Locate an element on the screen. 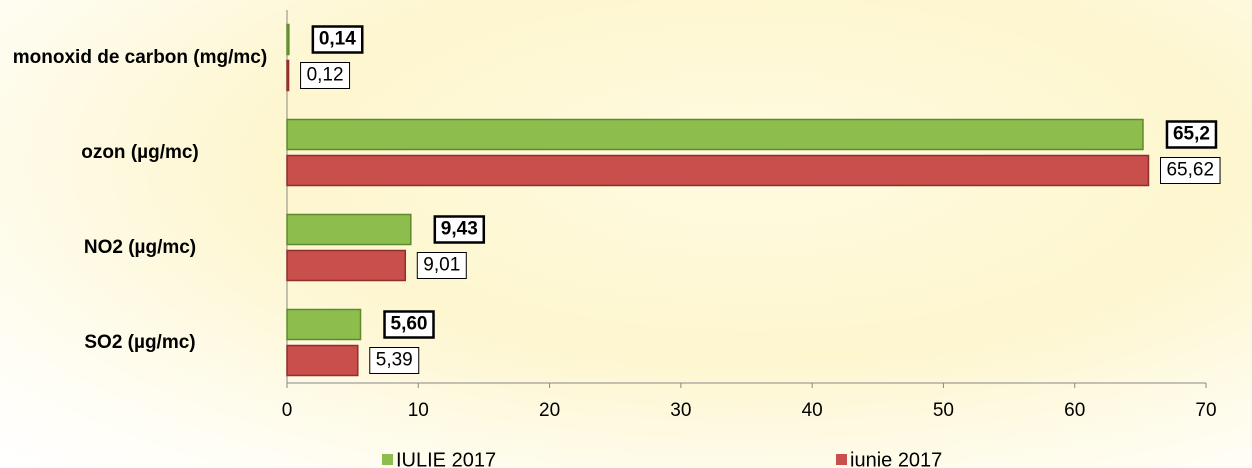 Image resolution: width=1252 pixels, height=468 pixels. x-tick-label: 20 is located at coordinates (549, 410).